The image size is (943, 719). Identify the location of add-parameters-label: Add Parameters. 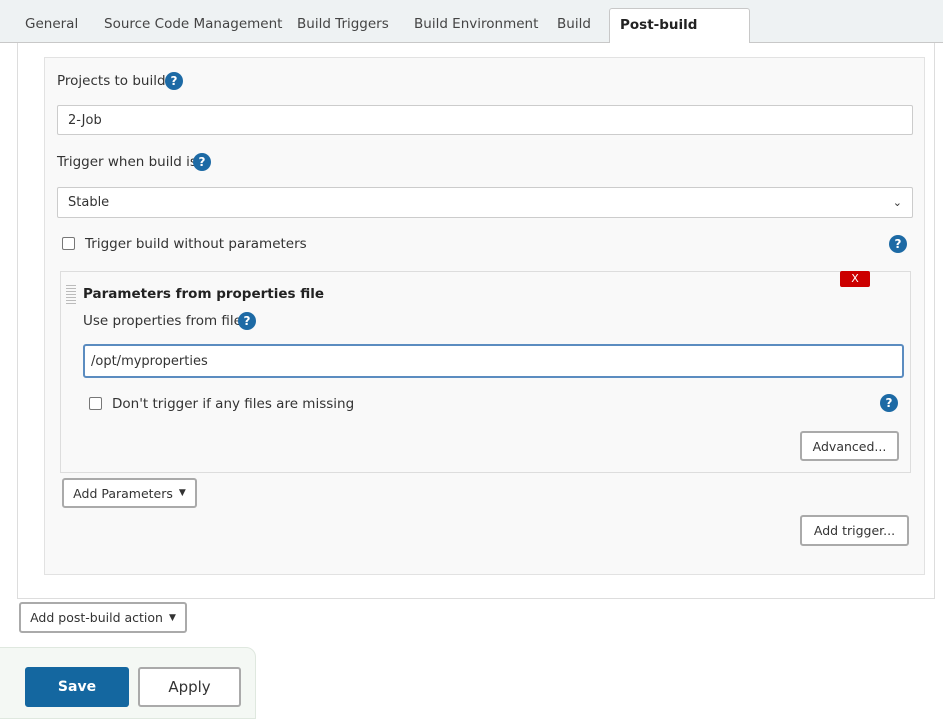
(123, 493).